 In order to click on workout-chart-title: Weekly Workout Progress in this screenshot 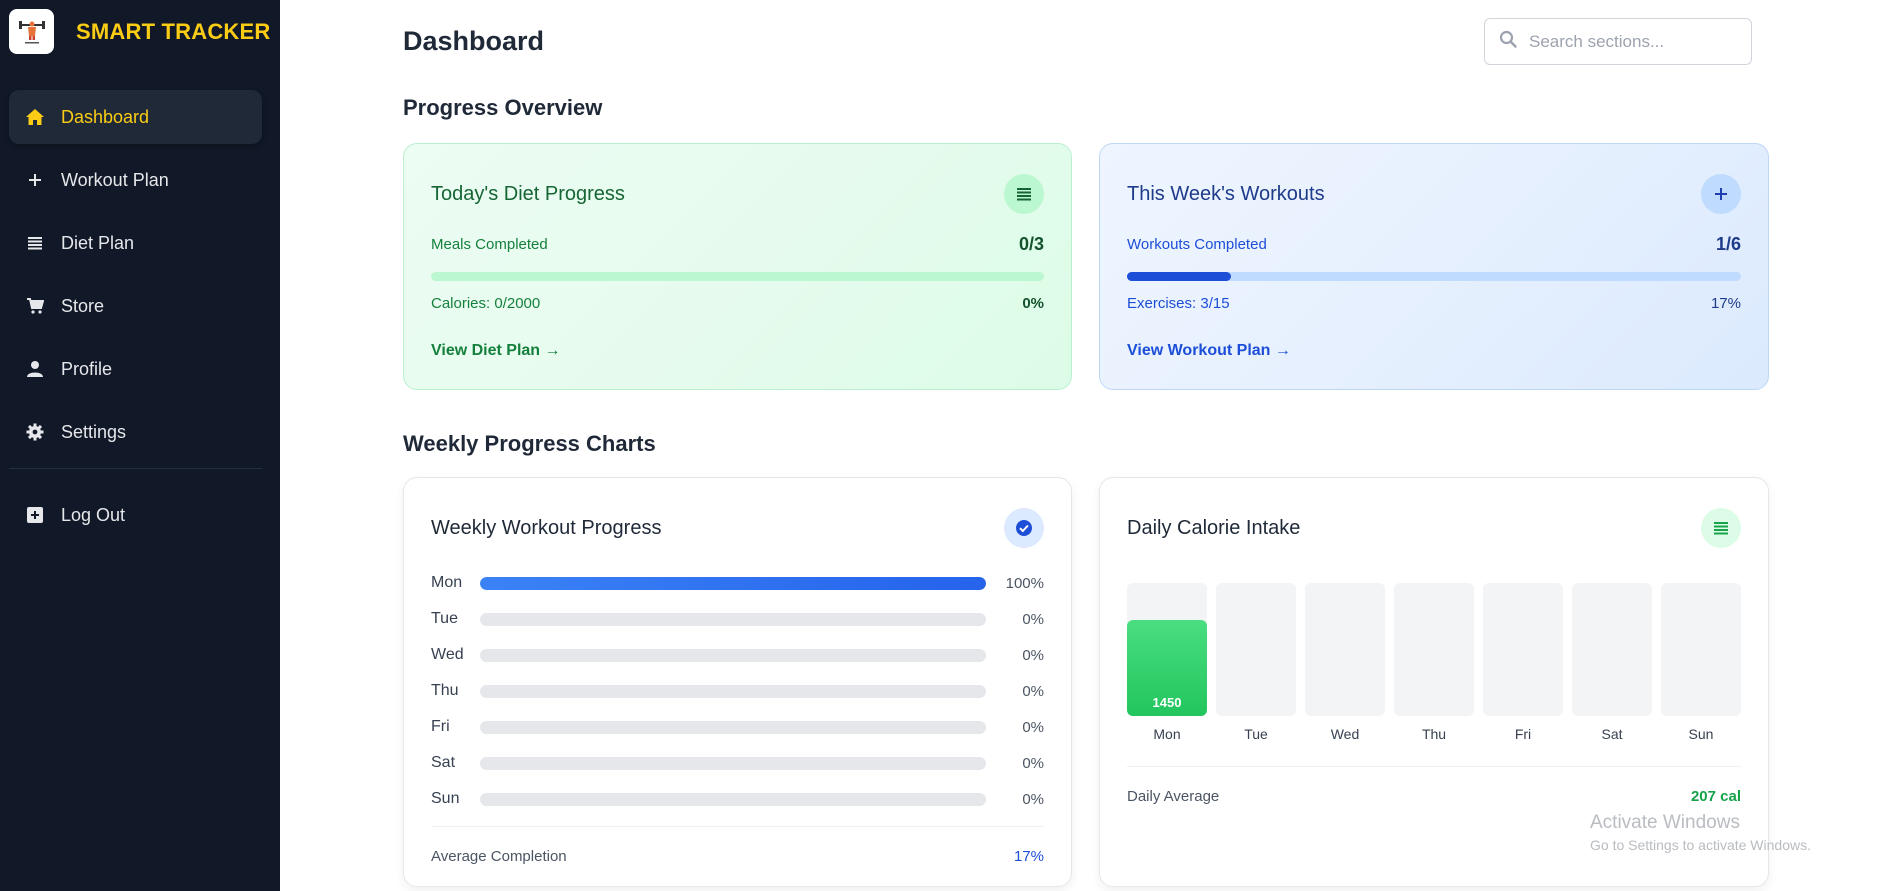, I will do `click(546, 527)`.